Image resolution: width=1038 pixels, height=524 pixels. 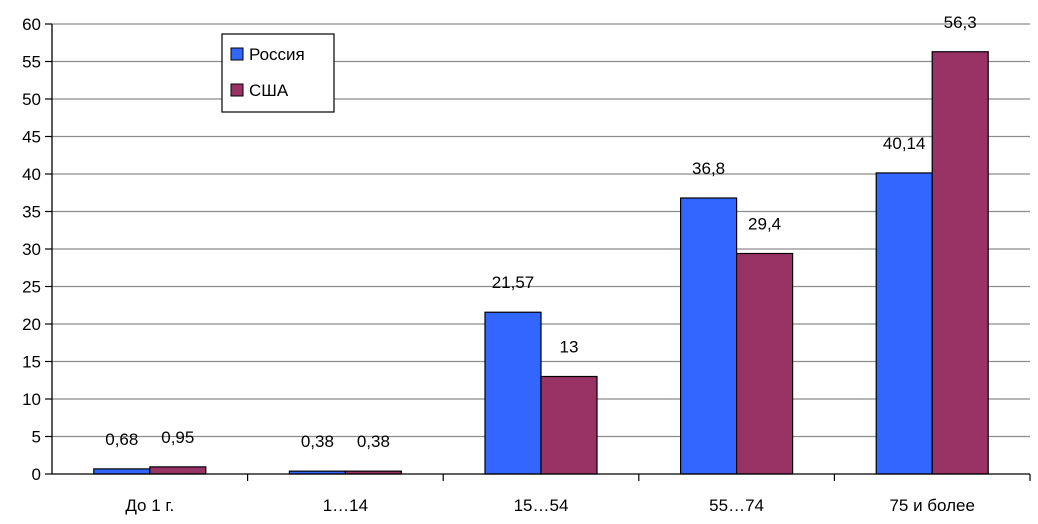 What do you see at coordinates (121, 439) in the screenshot?
I see `data-label: 0,68` at bounding box center [121, 439].